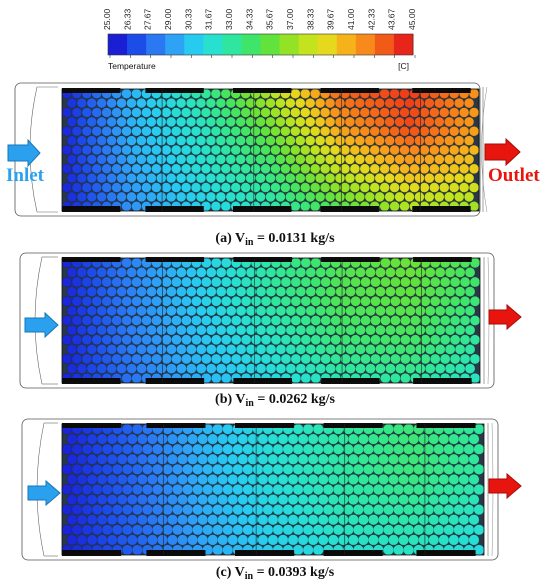 This screenshot has height=587, width=550. I want to click on colorbar-swatch, so click(346, 44).